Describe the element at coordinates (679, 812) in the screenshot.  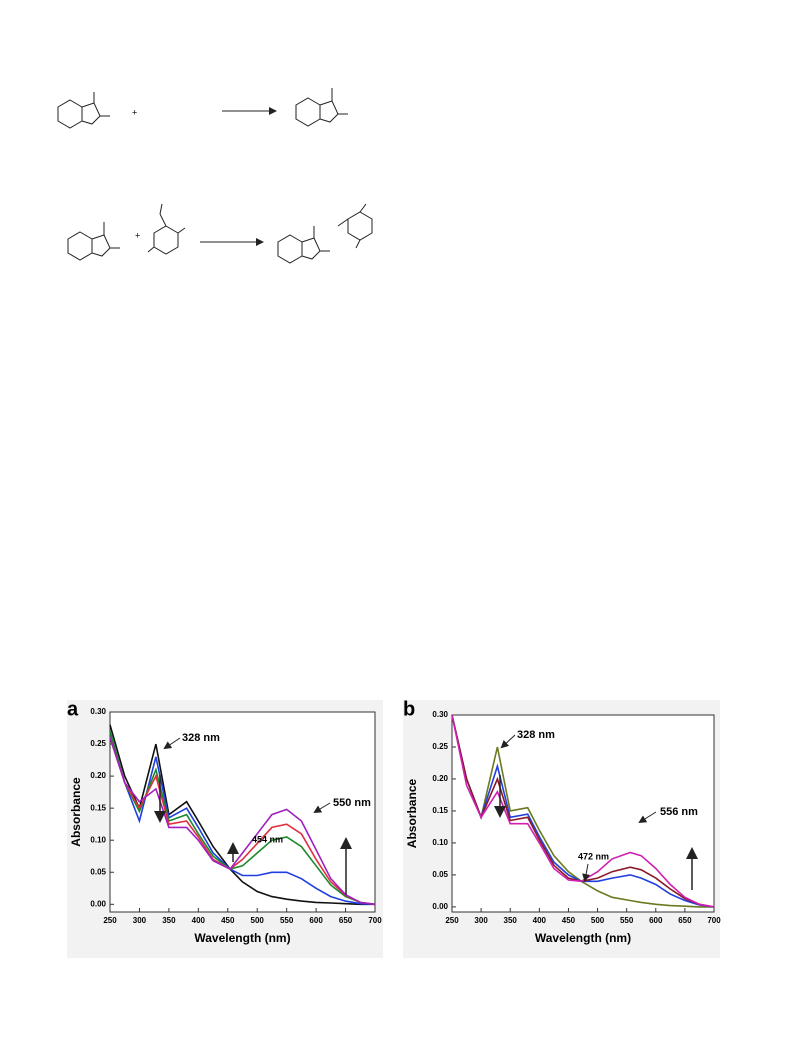
I see `annotation: 556 nm` at that location.